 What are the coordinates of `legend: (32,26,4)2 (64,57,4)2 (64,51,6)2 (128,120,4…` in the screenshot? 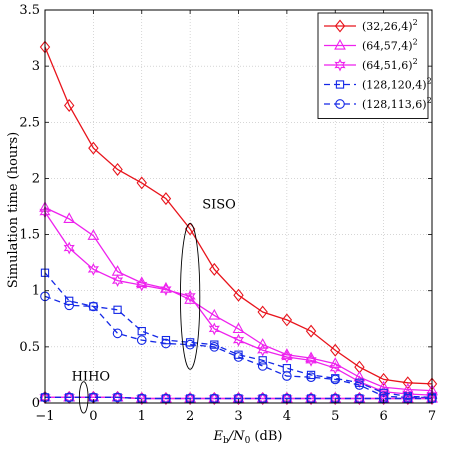 It's located at (374, 65).